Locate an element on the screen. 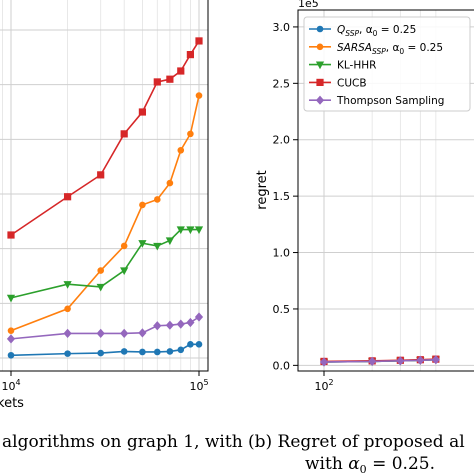 The image size is (474, 474). right-y-axis-label: regret is located at coordinates (262, 189).